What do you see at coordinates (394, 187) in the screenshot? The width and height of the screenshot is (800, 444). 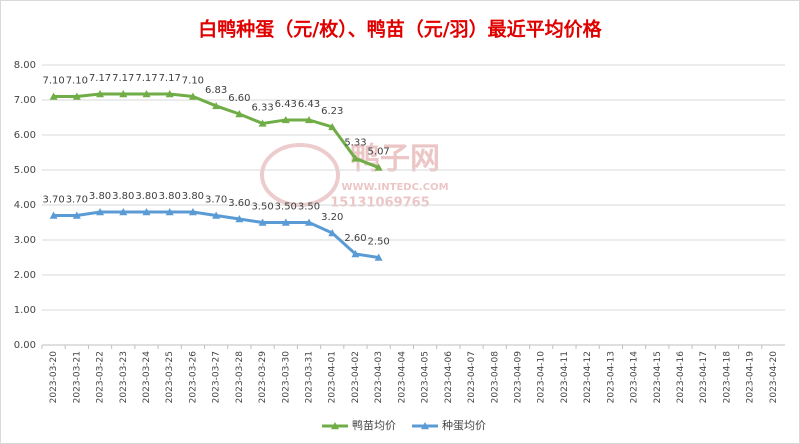 I see `watermark-url: WWW.INTEDC.COM` at bounding box center [394, 187].